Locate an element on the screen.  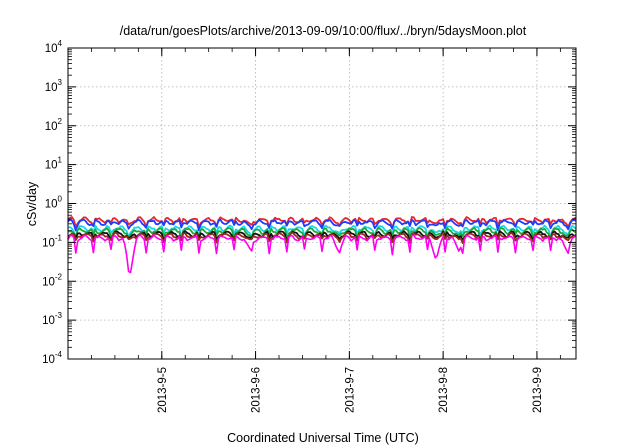
y-tick-label: 10³ is located at coordinates (54, 86).